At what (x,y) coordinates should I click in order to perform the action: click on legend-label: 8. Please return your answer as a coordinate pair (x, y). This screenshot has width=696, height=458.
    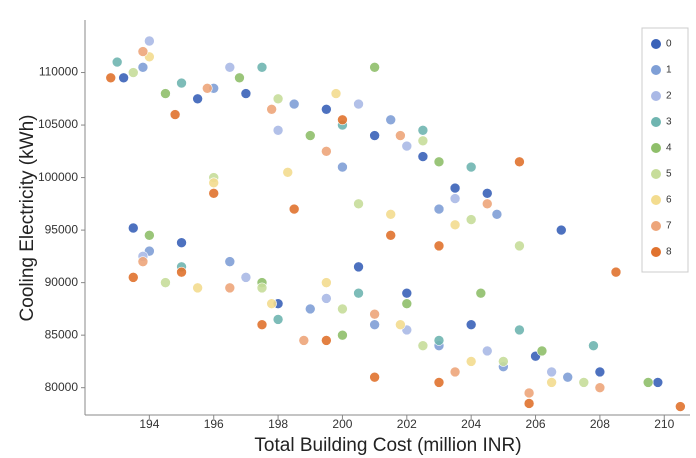
    Looking at the image, I should click on (669, 252).